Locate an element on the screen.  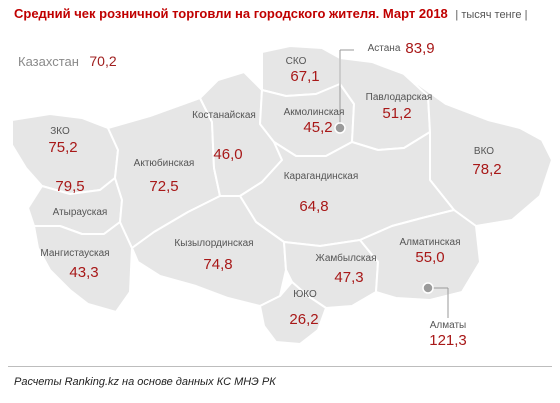
value-kostanay: 46,0 is located at coordinates (228, 154).